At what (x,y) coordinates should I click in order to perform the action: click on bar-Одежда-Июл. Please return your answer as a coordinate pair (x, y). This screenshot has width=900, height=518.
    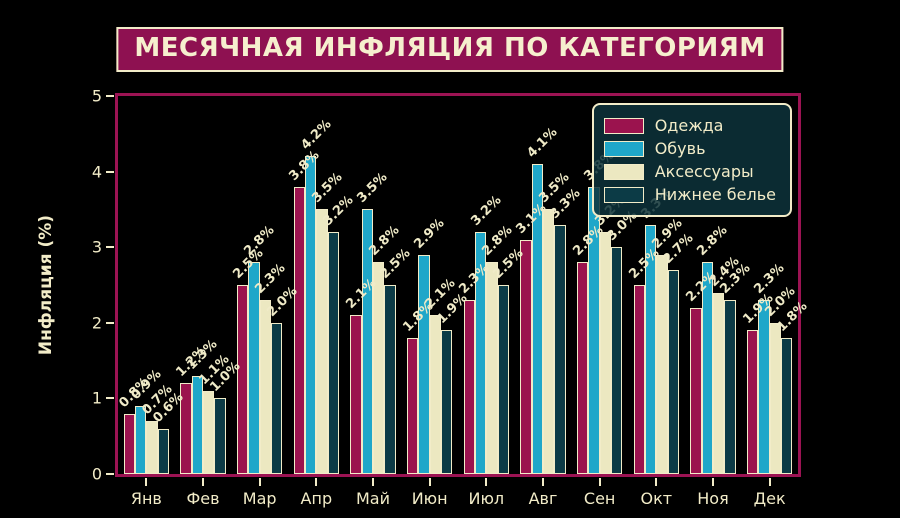
    Looking at the image, I should click on (469, 387).